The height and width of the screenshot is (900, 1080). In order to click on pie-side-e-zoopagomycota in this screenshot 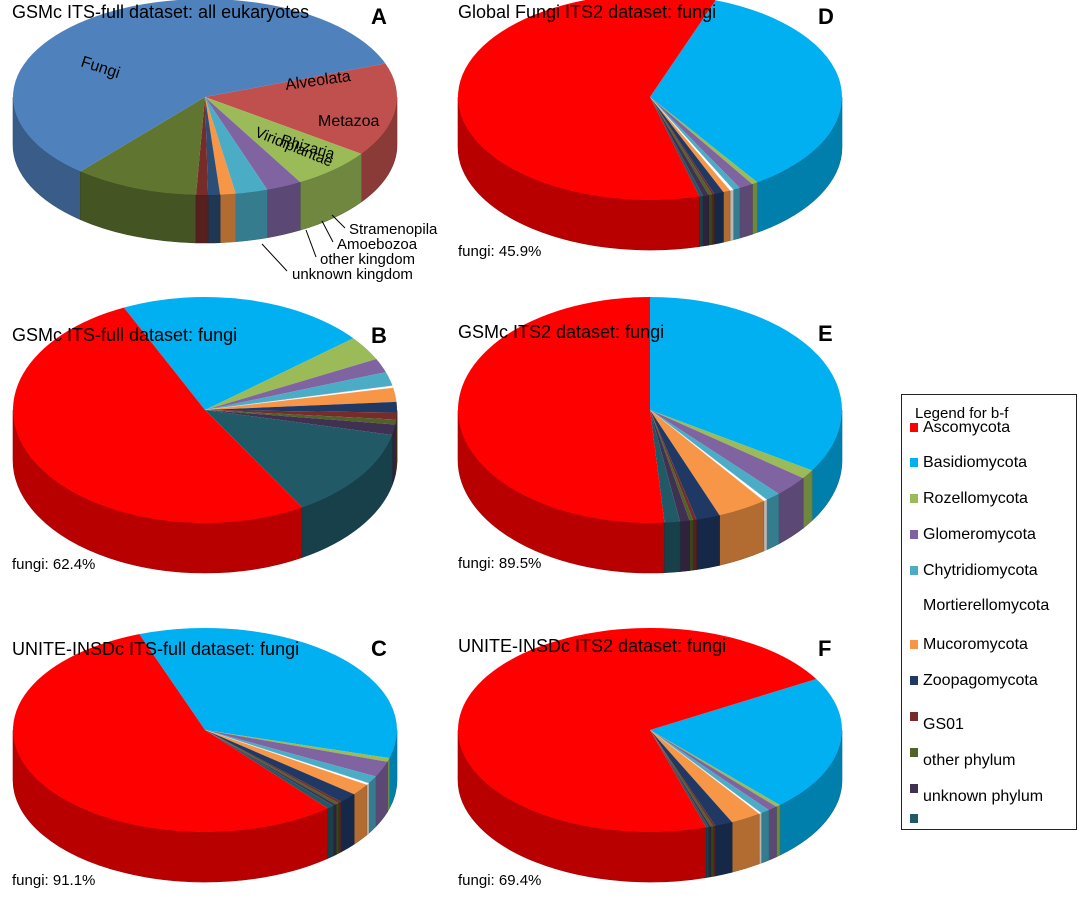, I will do `click(708, 542)`.